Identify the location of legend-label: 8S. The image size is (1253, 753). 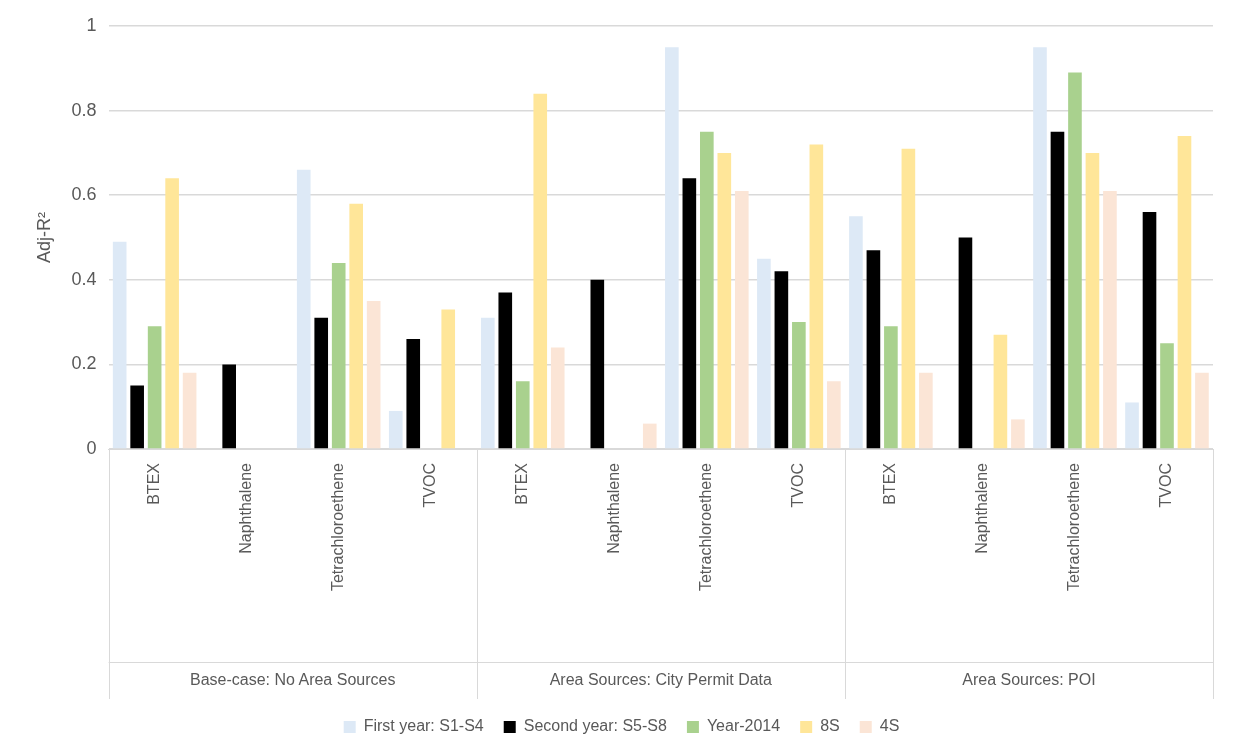
(830, 726).